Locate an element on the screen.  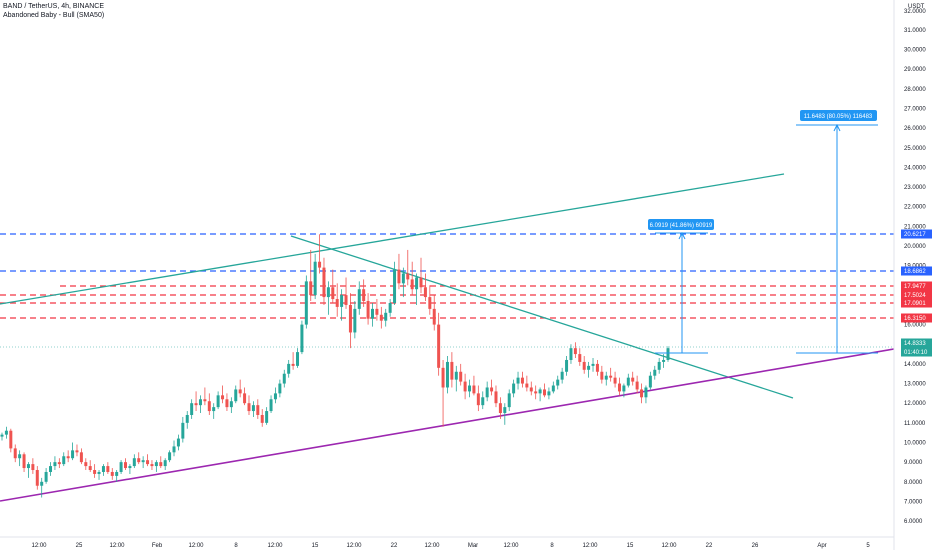
measure-tool-large: 11.6483 (80.05%) 116483 is located at coordinates (837, 232).